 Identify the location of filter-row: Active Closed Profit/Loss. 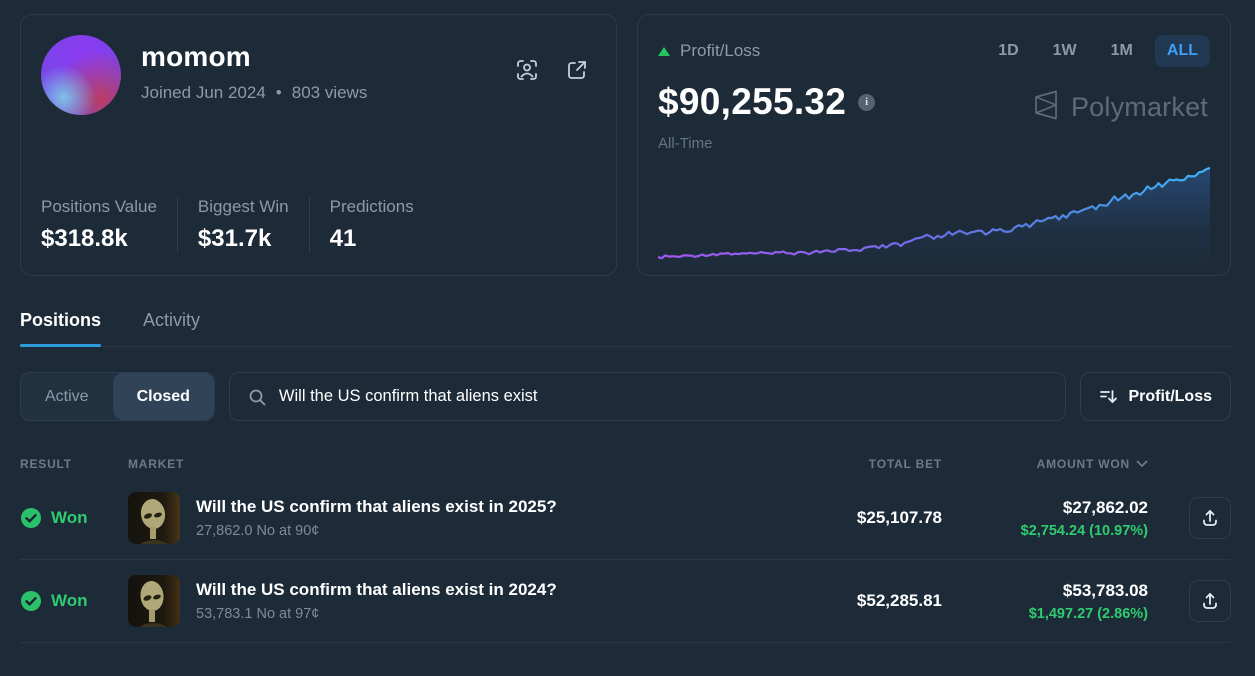
(625, 396).